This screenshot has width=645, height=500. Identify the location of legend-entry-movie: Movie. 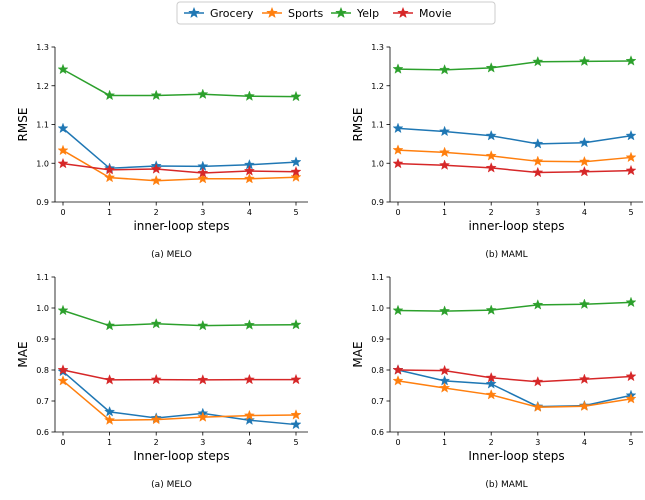
(422, 13).